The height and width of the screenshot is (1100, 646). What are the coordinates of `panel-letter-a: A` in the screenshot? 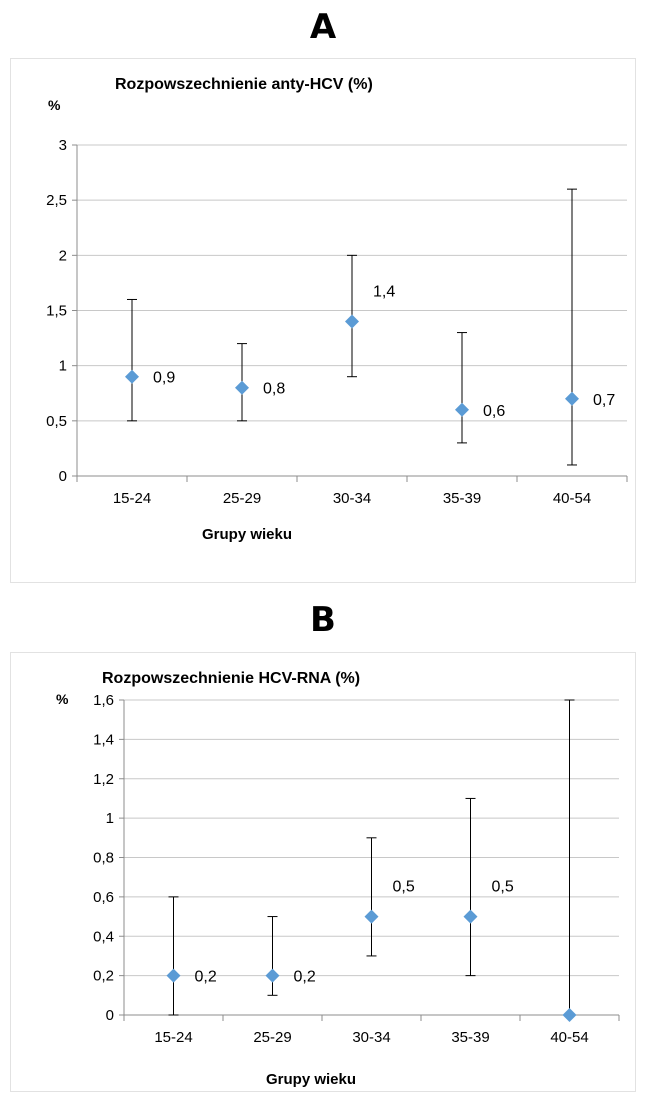 It's located at (323, 27).